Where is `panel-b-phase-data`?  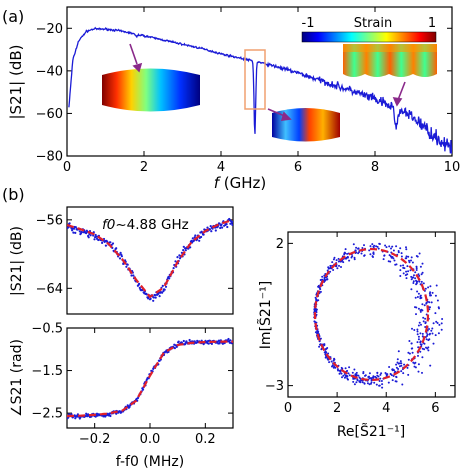 panel-b-phase-data is located at coordinates (150, 378).